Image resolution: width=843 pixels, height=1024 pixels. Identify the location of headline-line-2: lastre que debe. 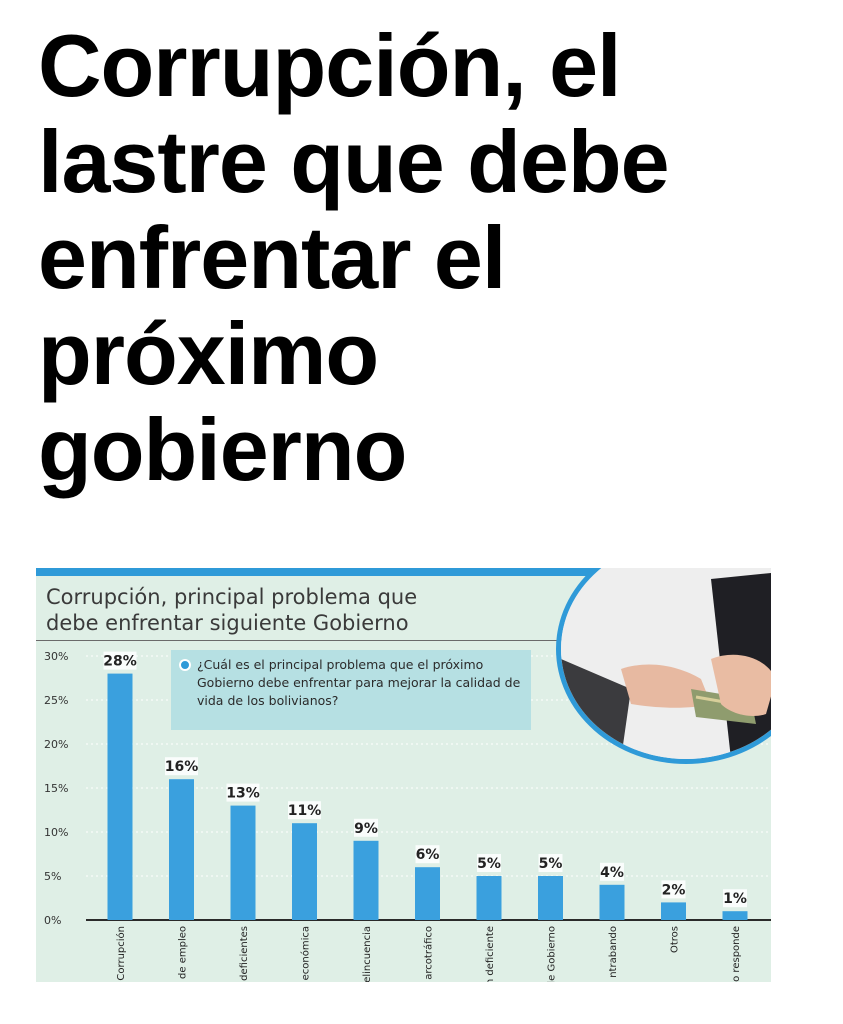
(354, 161).